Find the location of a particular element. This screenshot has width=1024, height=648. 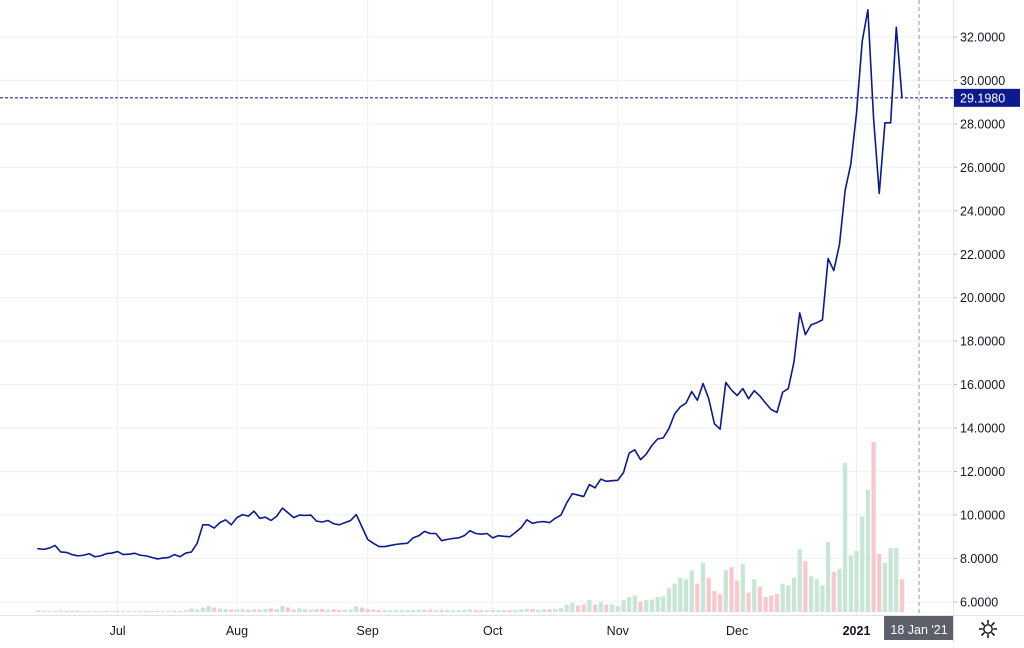

y-tick-label: 14.0000 is located at coordinates (982, 429).